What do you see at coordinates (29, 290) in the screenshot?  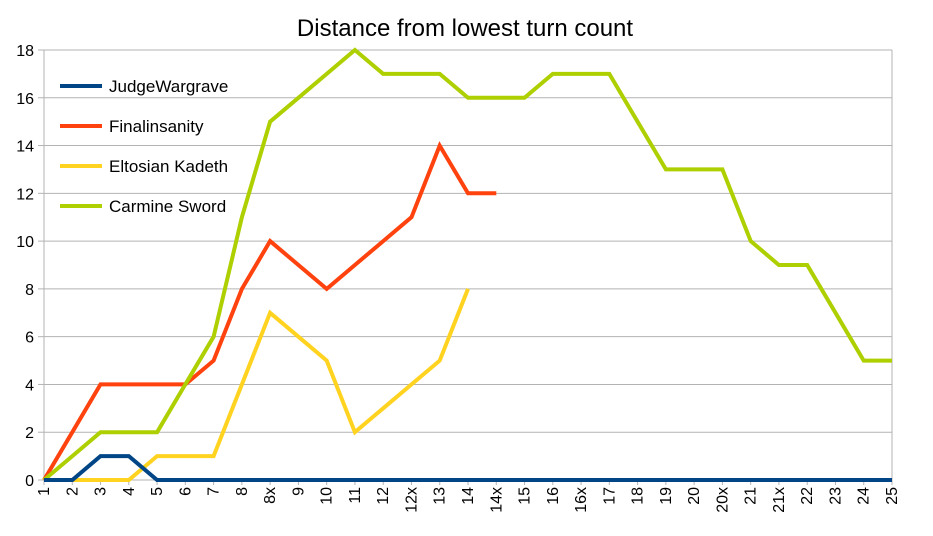 I see `y-tick-label: 8` at bounding box center [29, 290].